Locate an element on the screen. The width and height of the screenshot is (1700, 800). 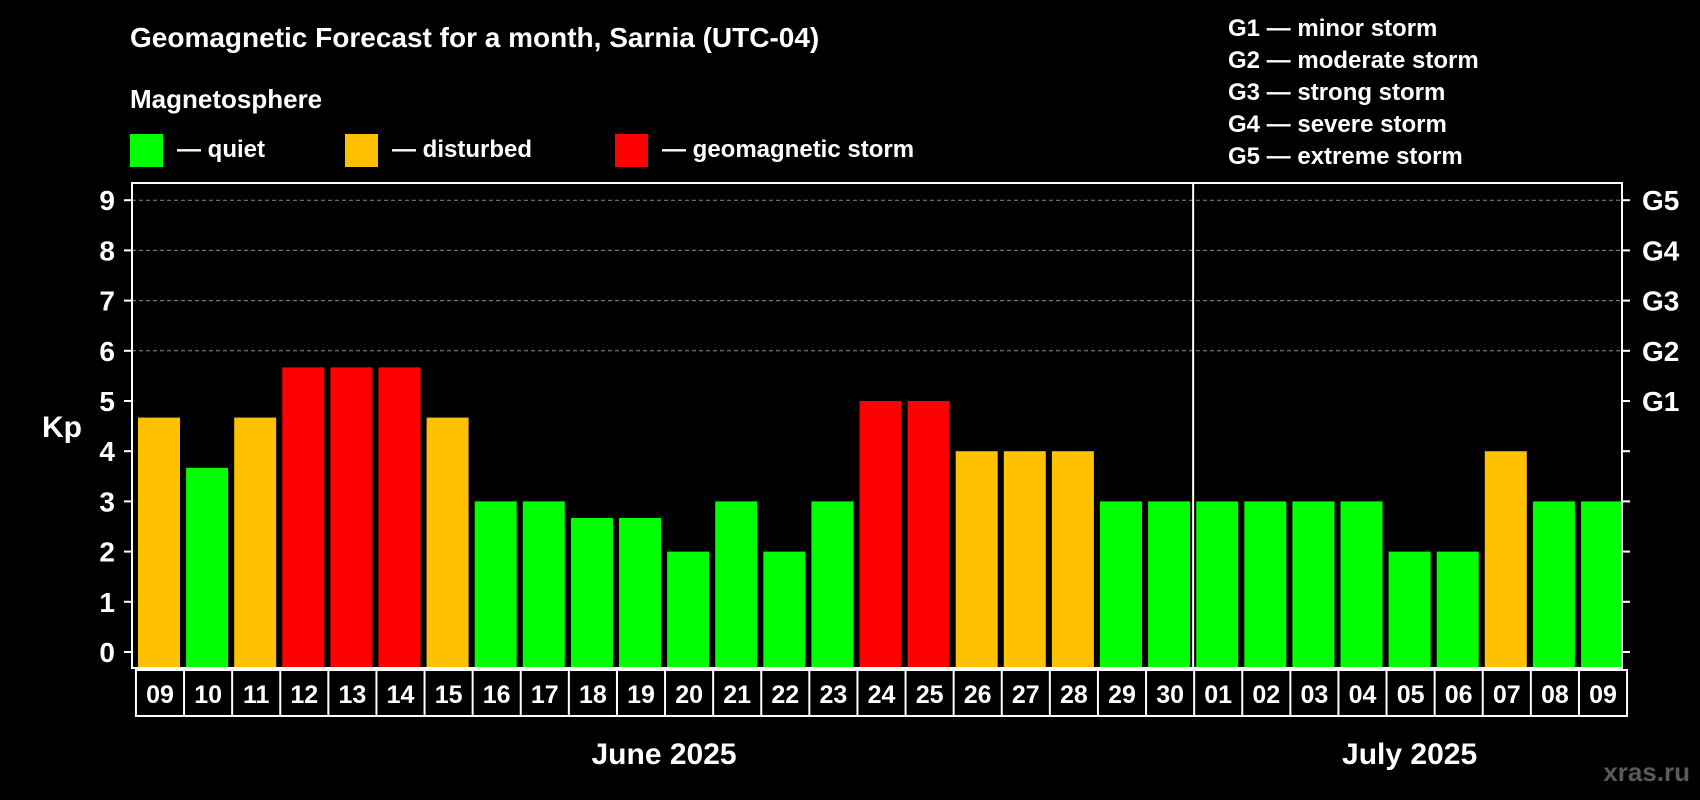
x-tick-label: 18 is located at coordinates (593, 695).